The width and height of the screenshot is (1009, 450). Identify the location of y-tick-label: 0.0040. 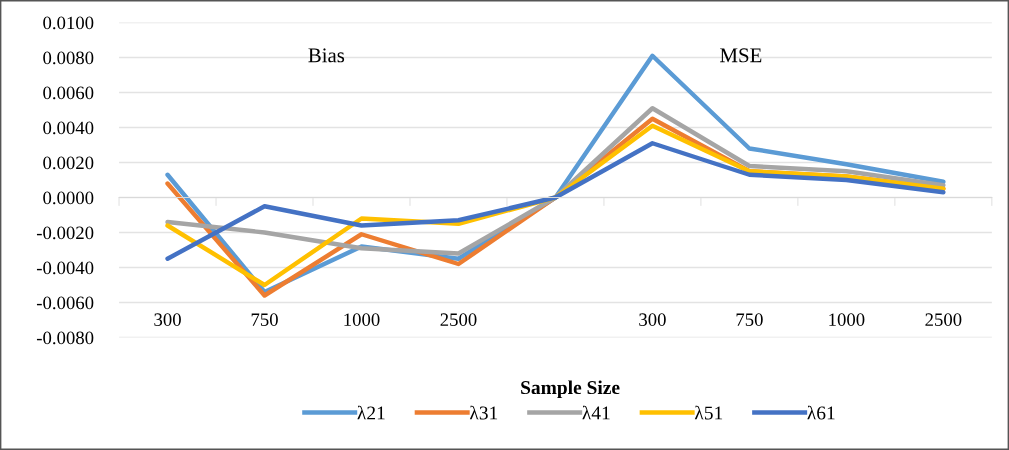
(68, 128).